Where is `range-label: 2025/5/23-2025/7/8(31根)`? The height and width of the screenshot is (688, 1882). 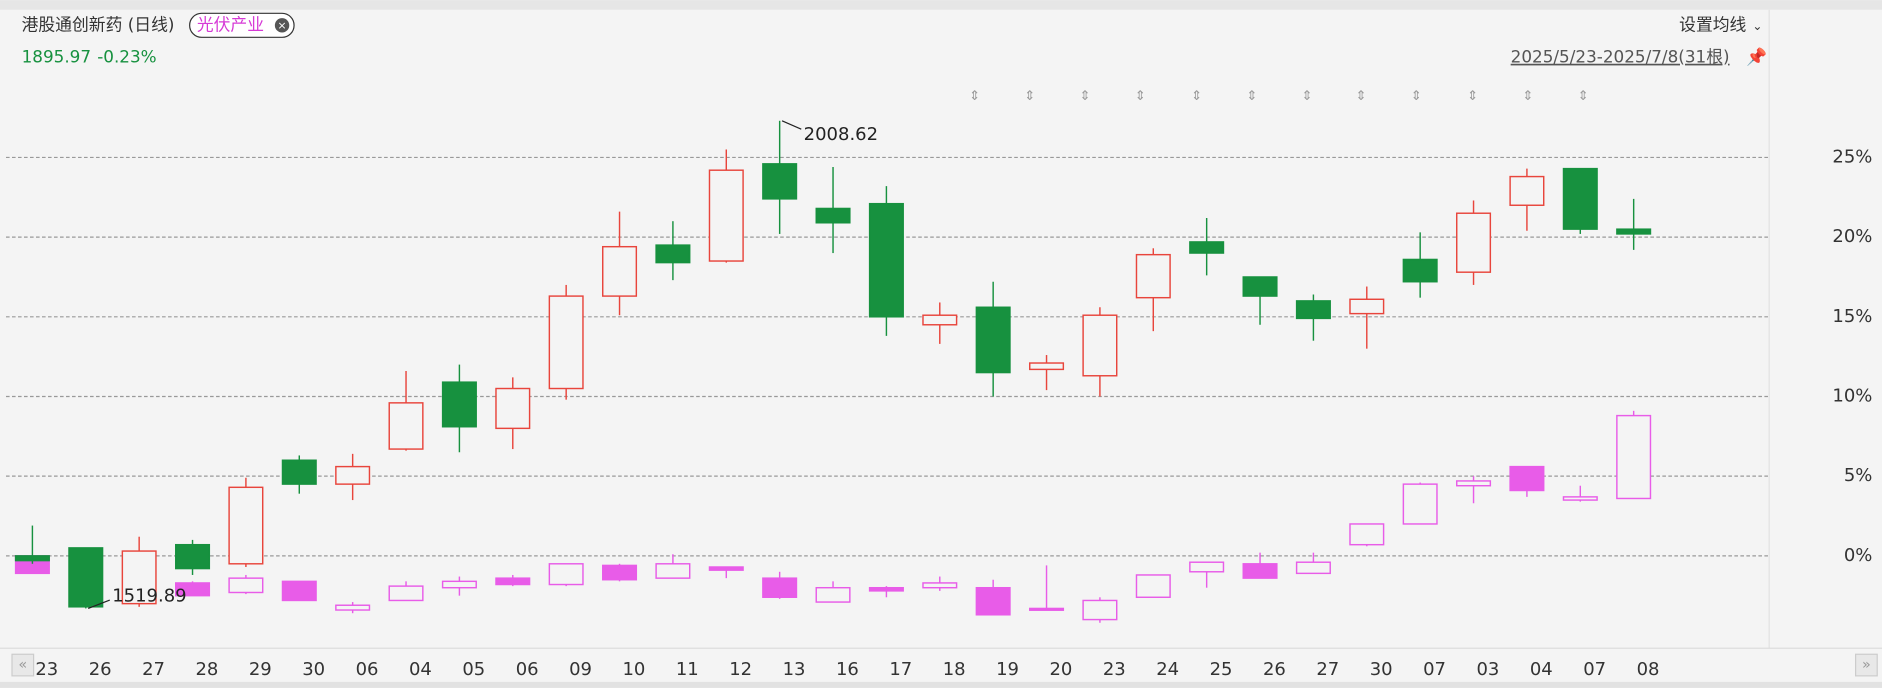 range-label: 2025/5/23-2025/7/8(31根) is located at coordinates (1620, 57).